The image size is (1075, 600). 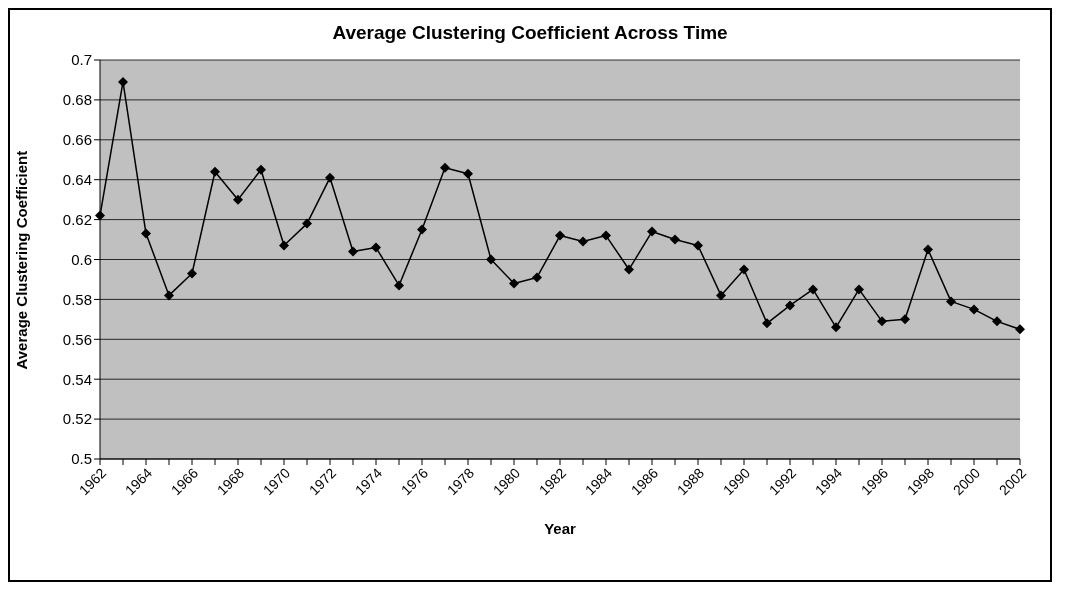 What do you see at coordinates (77, 419) in the screenshot?
I see `y-tick-label: 0.52` at bounding box center [77, 419].